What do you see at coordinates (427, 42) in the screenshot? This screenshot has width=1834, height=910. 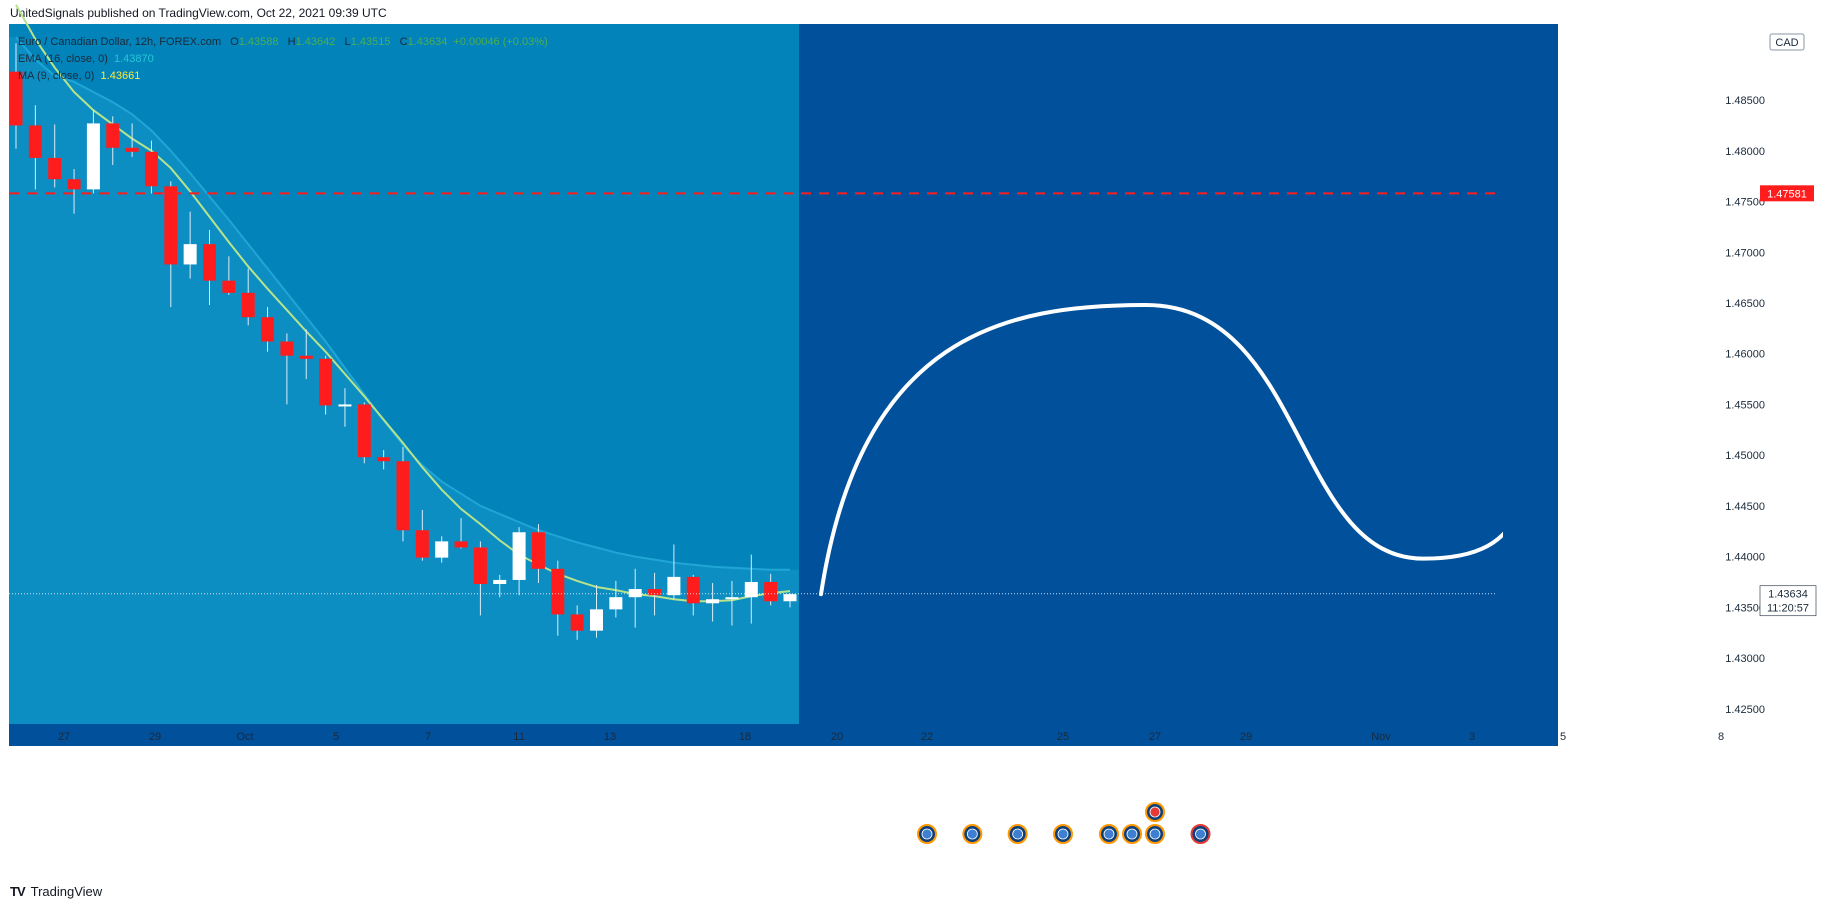 I see `ohlc-close: 1.43634` at bounding box center [427, 42].